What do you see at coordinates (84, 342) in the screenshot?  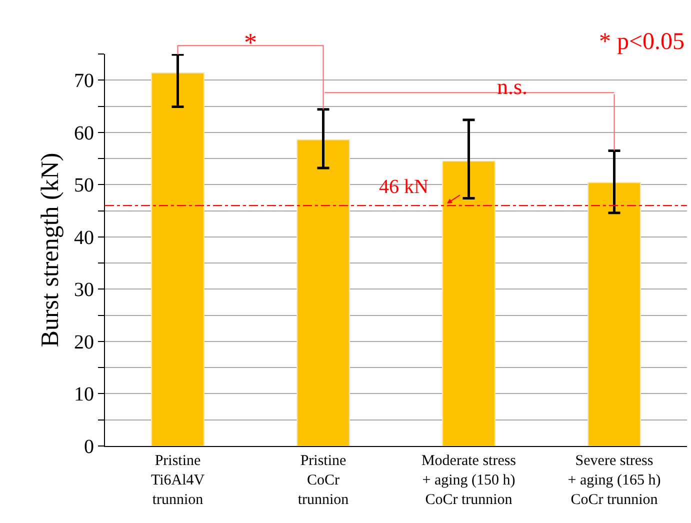 I see `y-tick-label: 20` at bounding box center [84, 342].